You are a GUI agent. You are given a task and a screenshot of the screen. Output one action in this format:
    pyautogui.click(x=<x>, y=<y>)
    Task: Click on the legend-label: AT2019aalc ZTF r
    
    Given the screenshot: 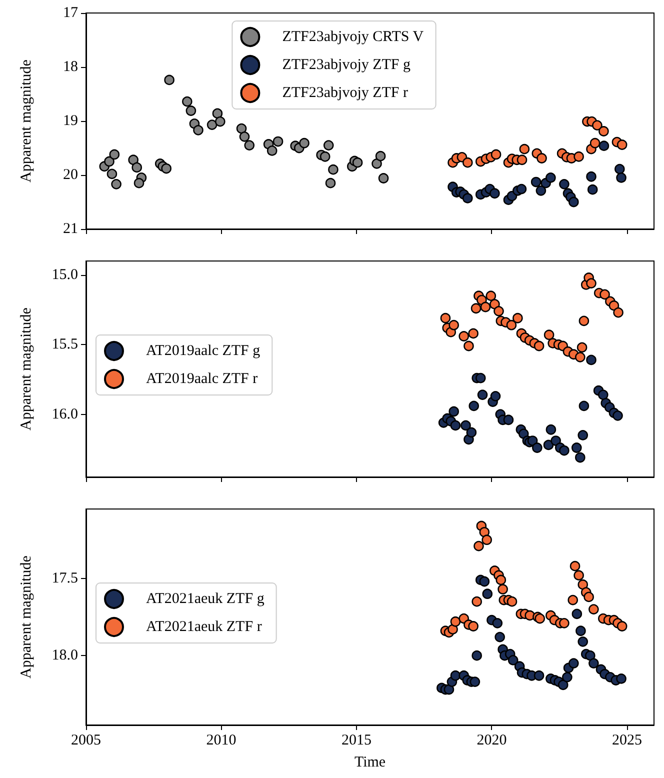 What is the action you would take?
    pyautogui.click(x=202, y=379)
    